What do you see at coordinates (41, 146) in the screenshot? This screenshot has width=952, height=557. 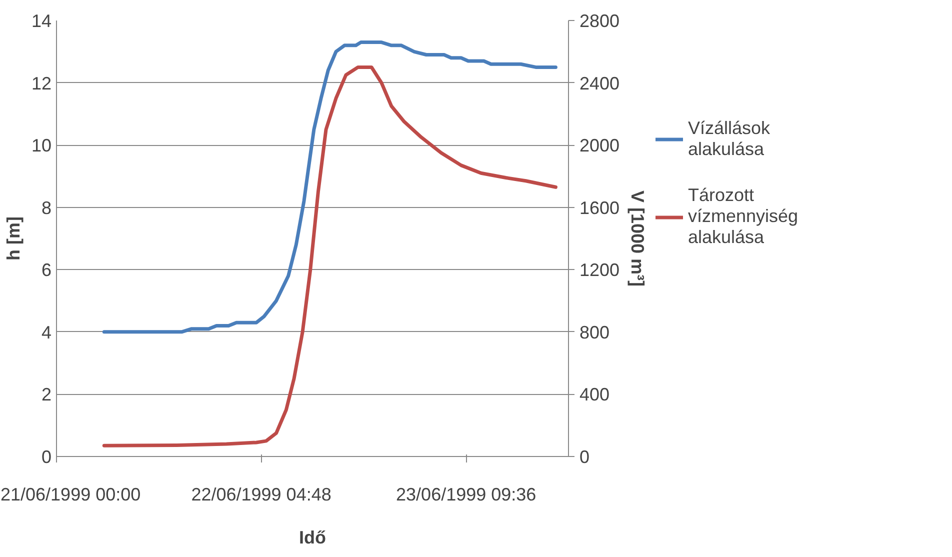 I see `y-tick-label: 10` at bounding box center [41, 146].